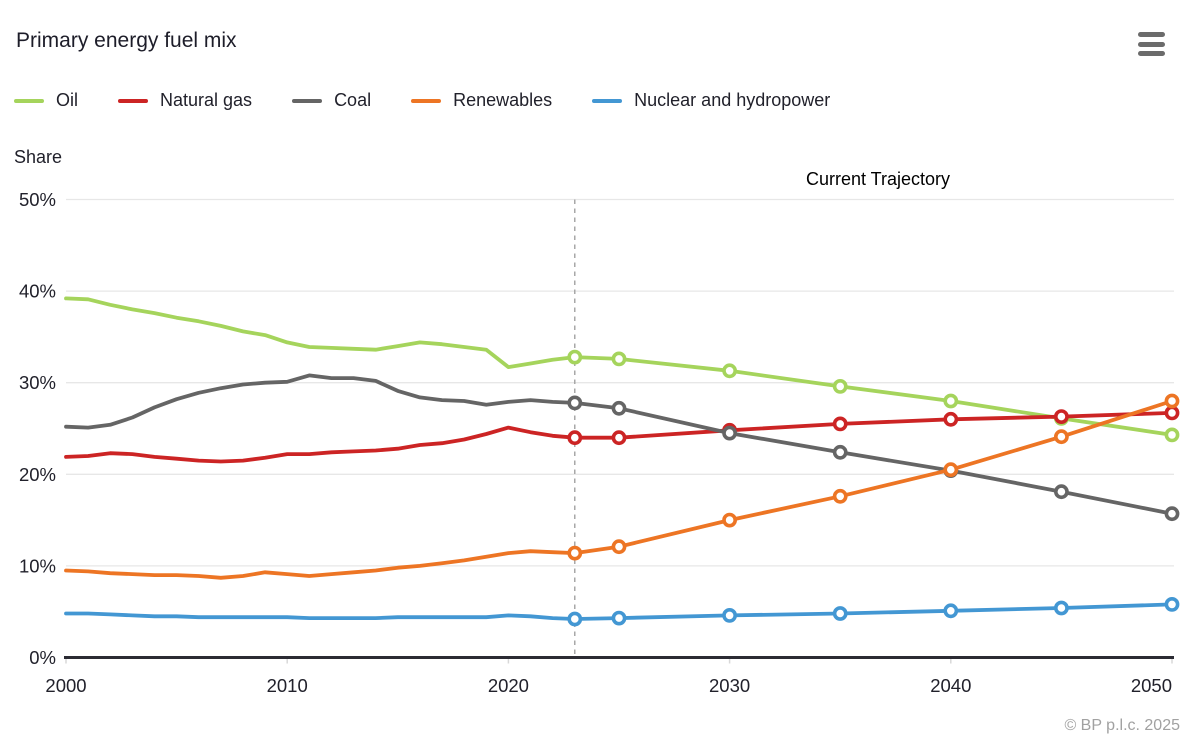 The height and width of the screenshot is (753, 1200). What do you see at coordinates (508, 685) in the screenshot?
I see `x-tick-label: 2020` at bounding box center [508, 685].